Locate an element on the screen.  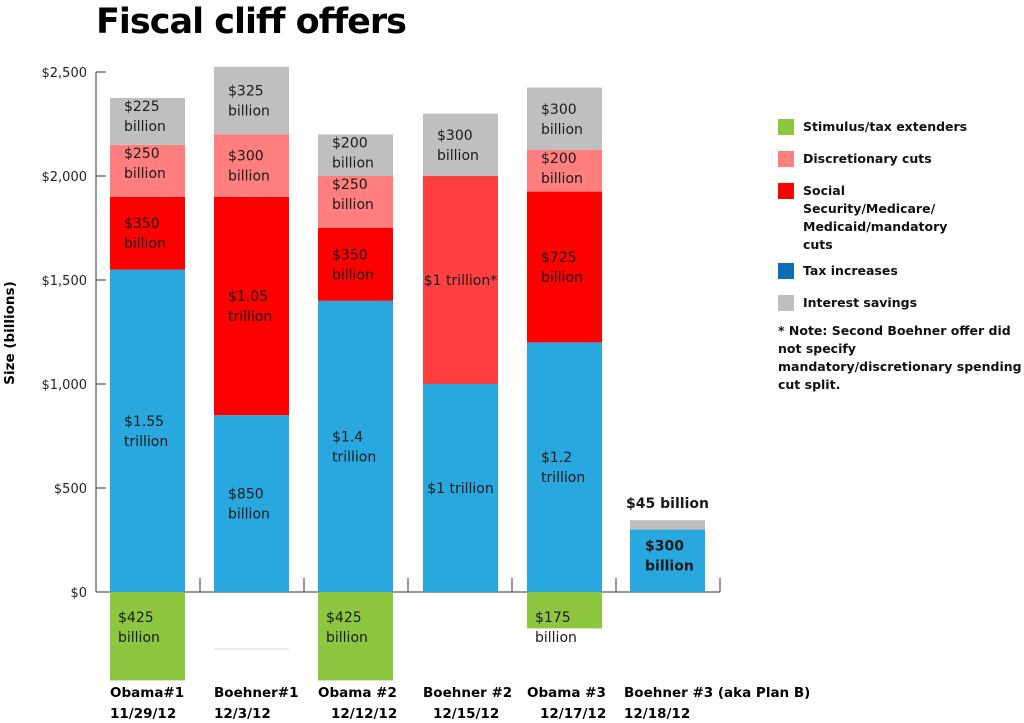
segment-label: $45 billion is located at coordinates (667, 504).